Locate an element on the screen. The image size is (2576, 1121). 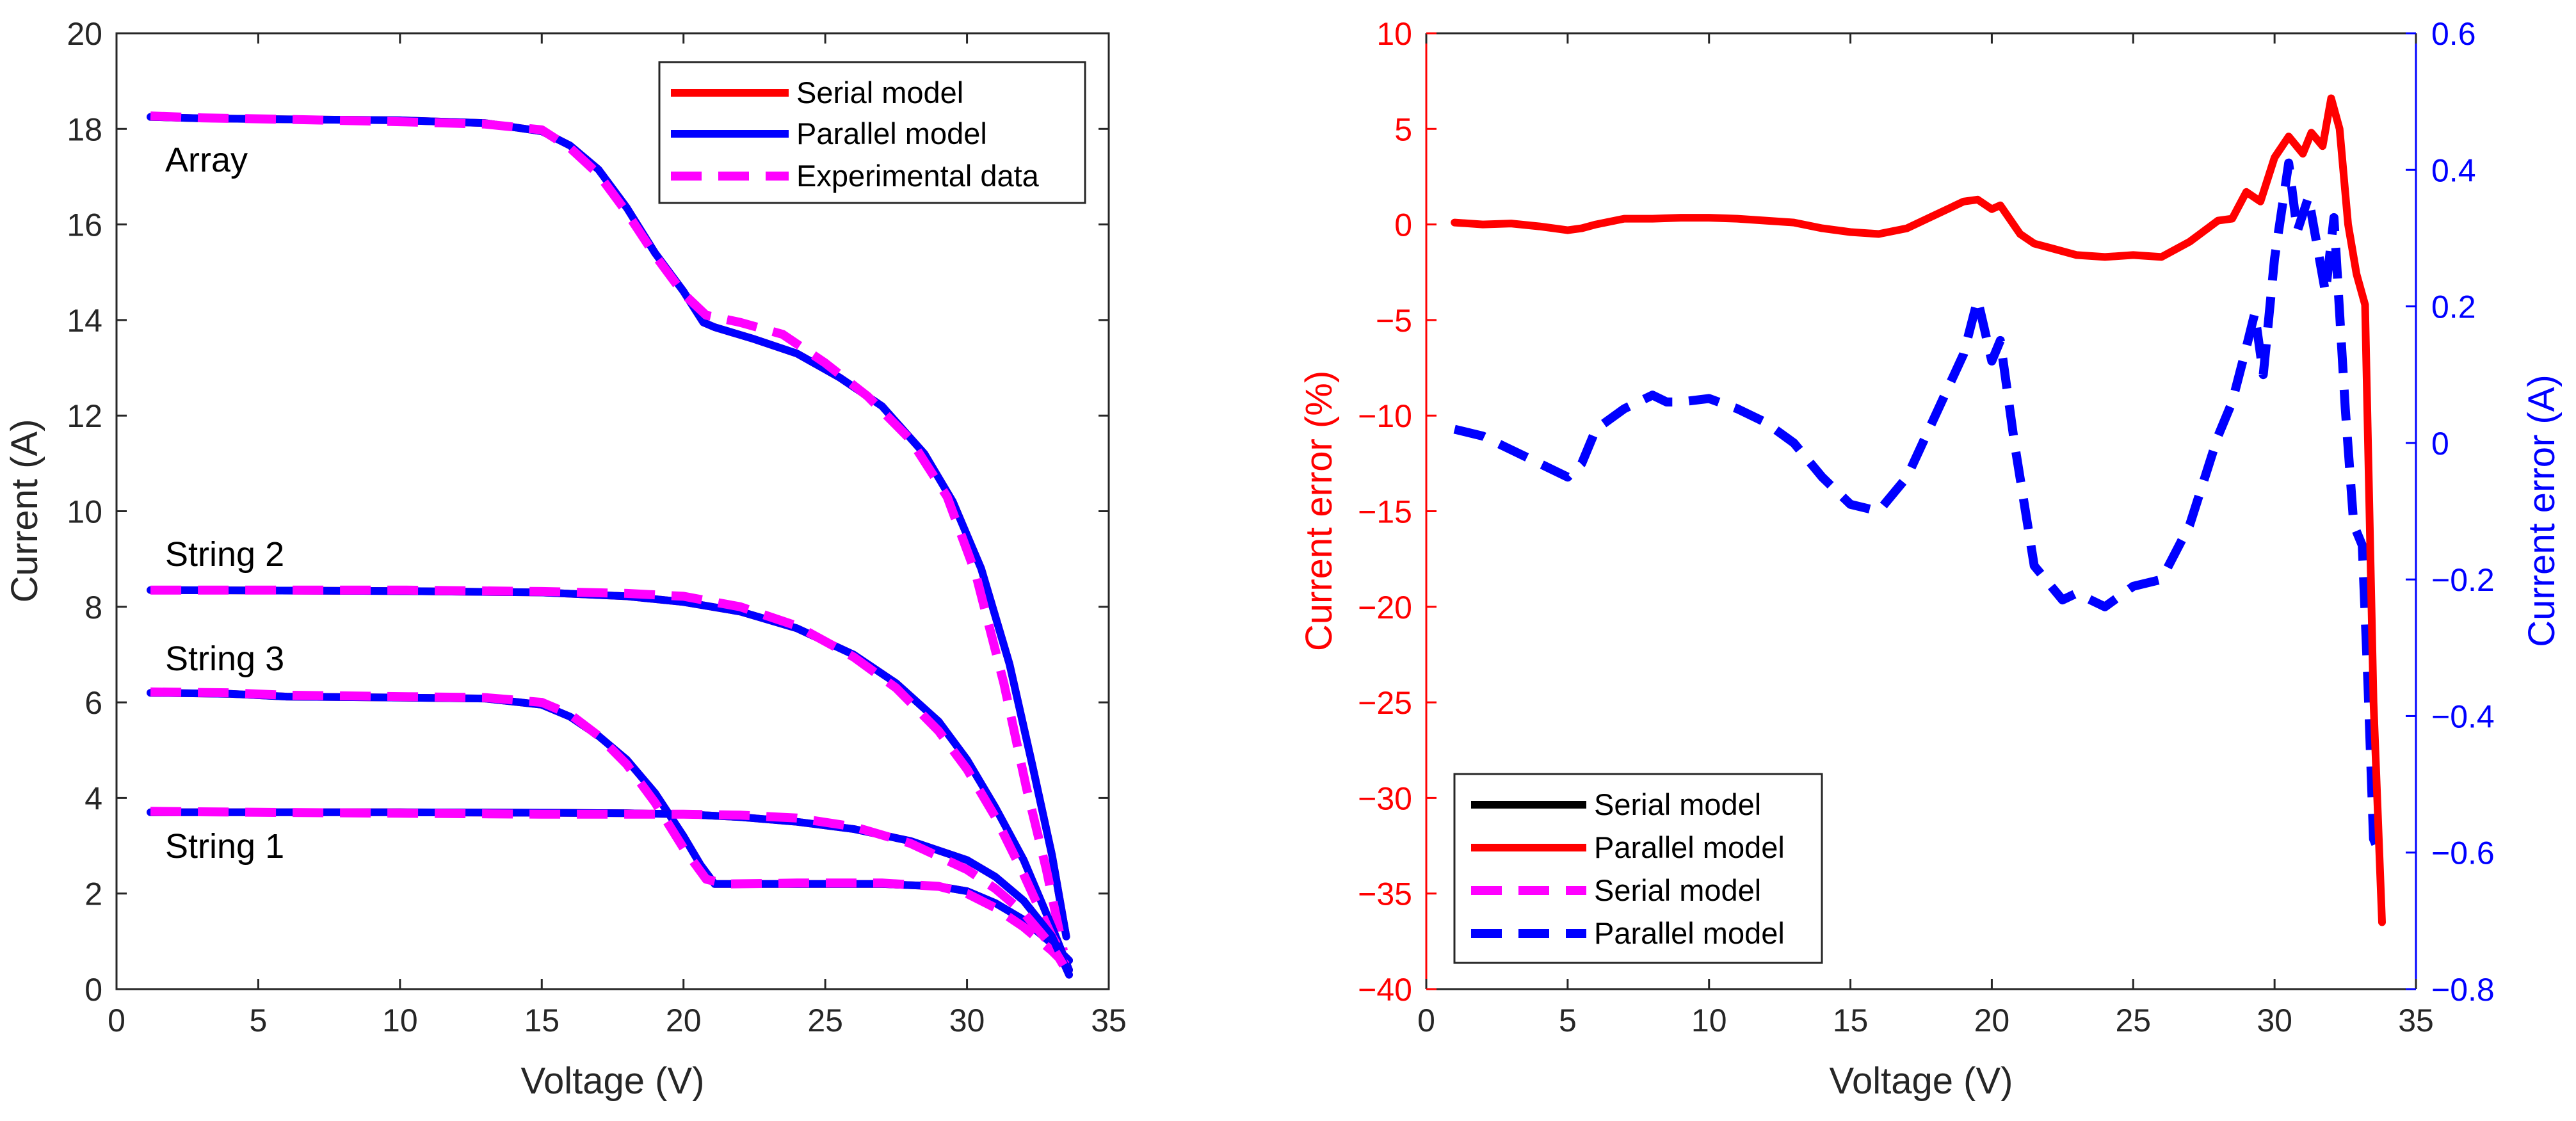
curve-label-string-2: String 2 is located at coordinates (224, 555).